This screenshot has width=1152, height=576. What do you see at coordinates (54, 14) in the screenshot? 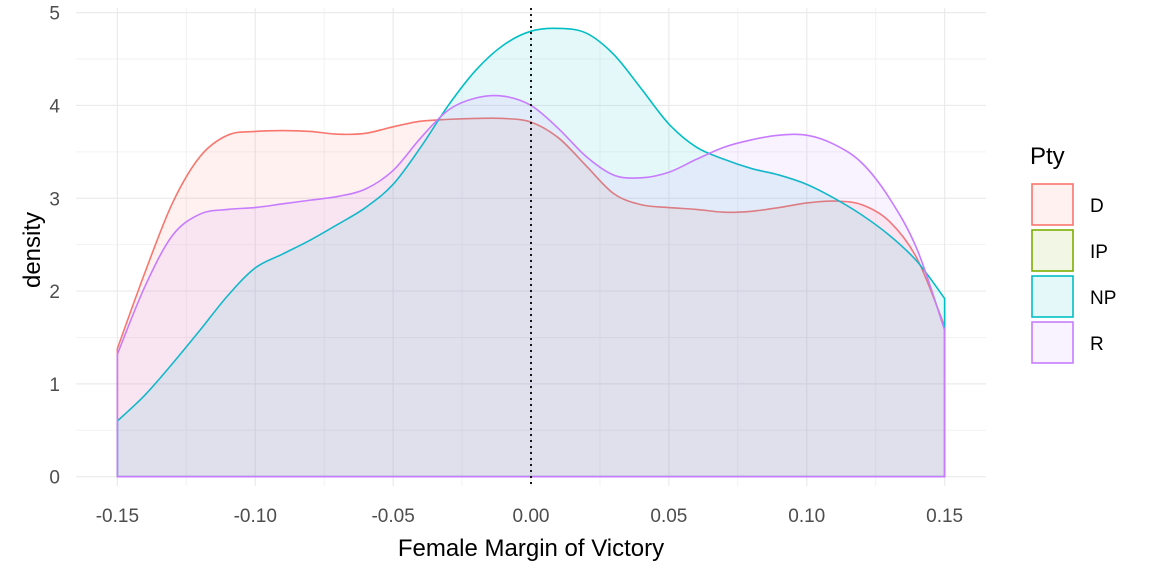
I see `y-tick-label: 5` at bounding box center [54, 14].